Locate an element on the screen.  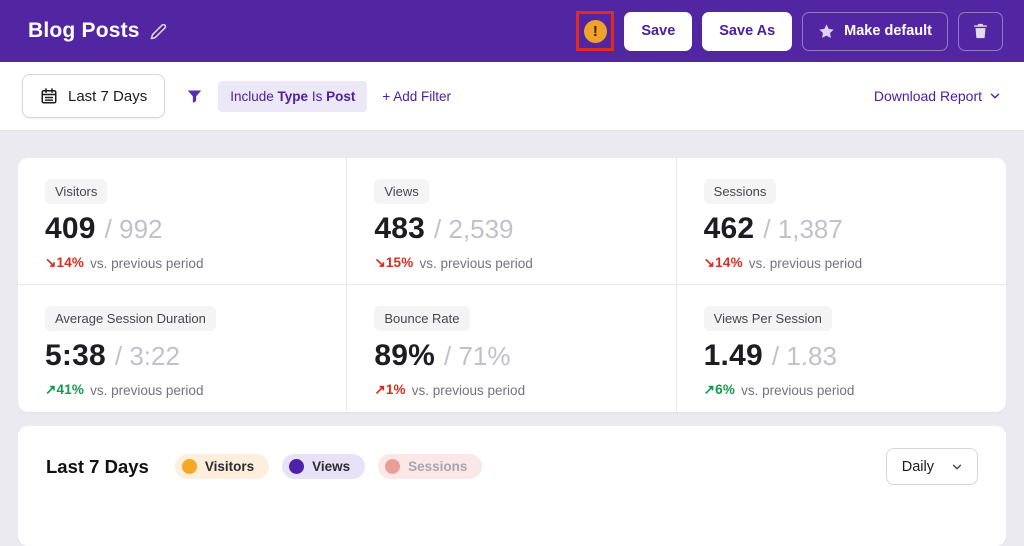
stat-label: Visitors is located at coordinates (76, 191).